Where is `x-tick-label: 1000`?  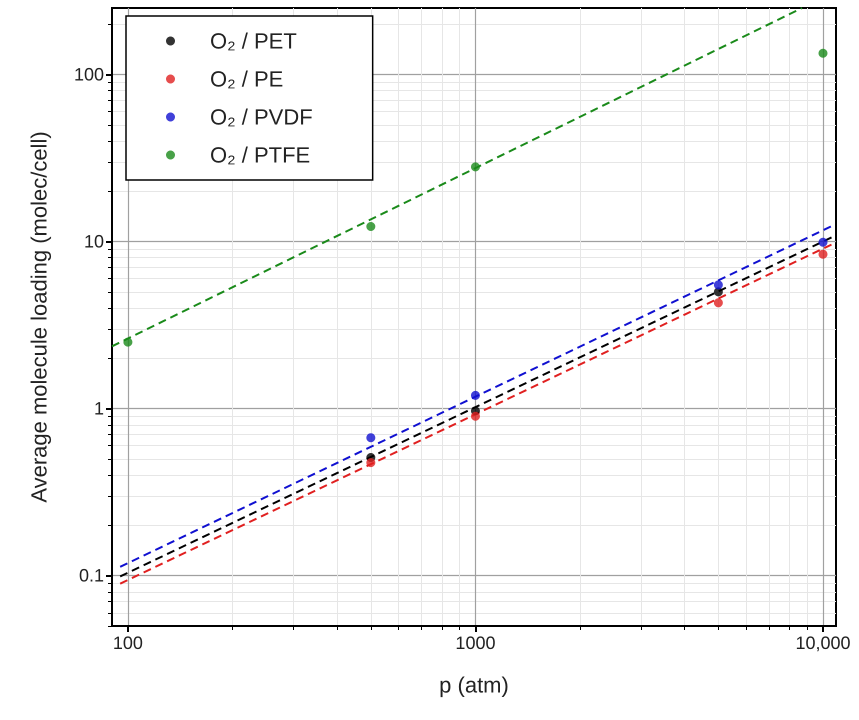 x-tick-label: 1000 is located at coordinates (475, 643).